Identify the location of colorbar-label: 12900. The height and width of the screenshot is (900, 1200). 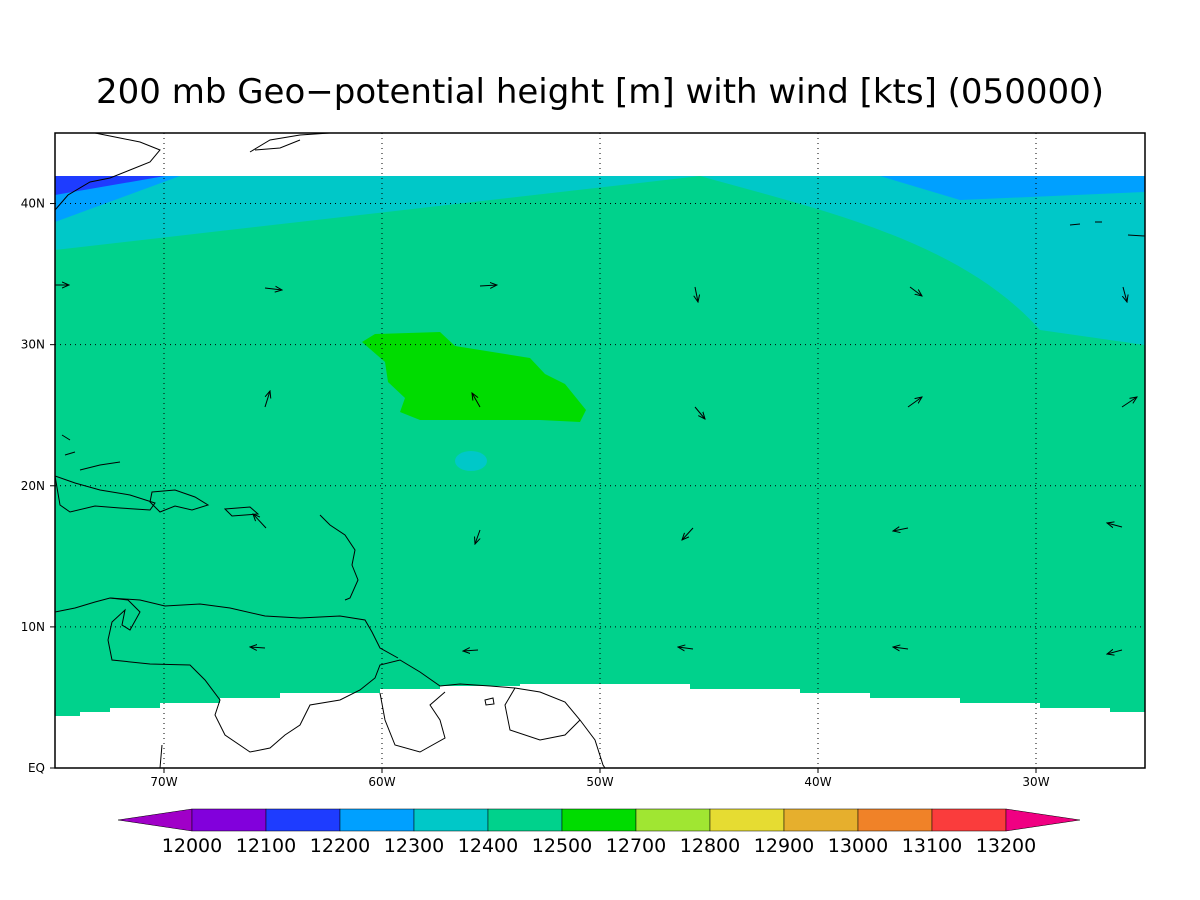
(784, 846).